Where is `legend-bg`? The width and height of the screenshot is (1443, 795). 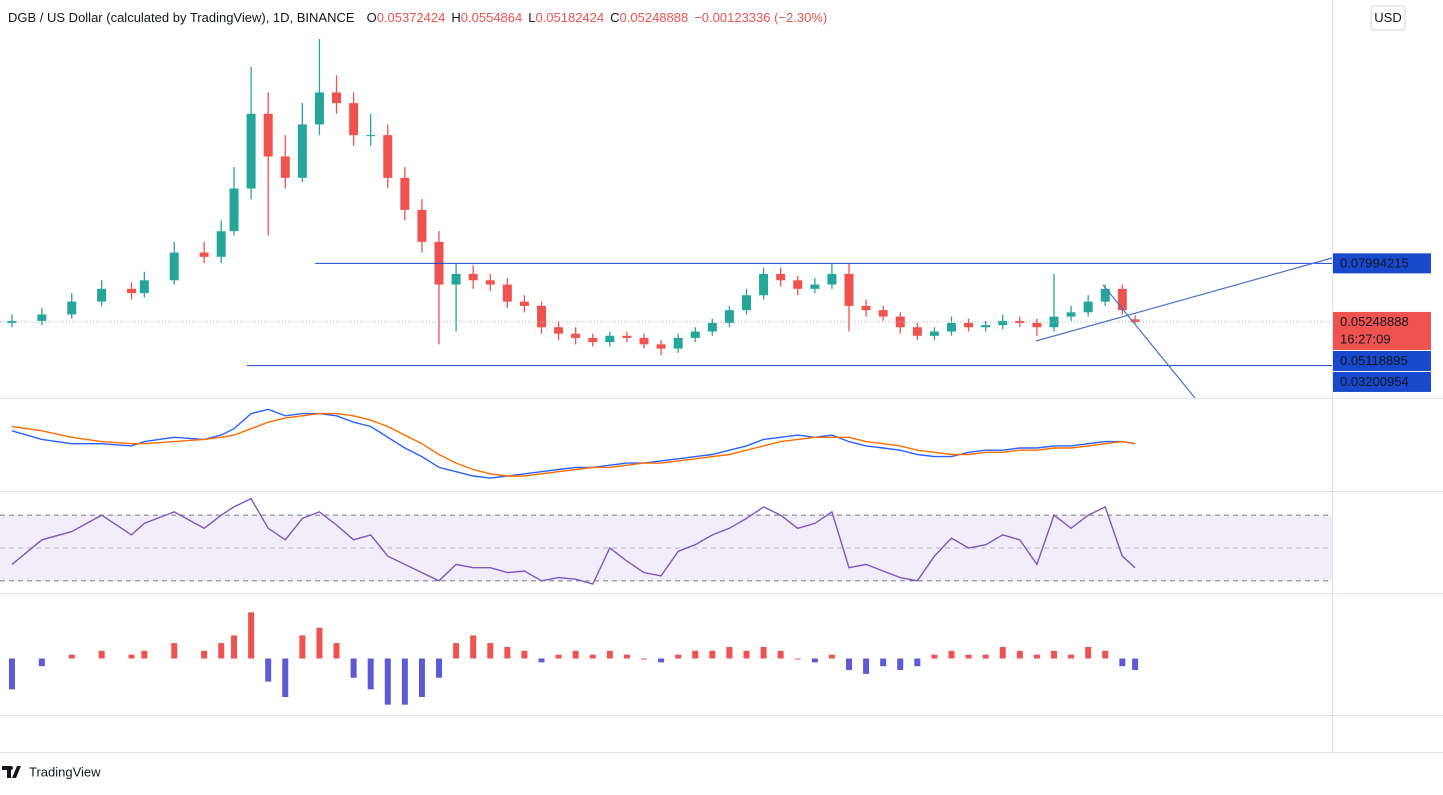 legend-bg is located at coordinates (472, 19).